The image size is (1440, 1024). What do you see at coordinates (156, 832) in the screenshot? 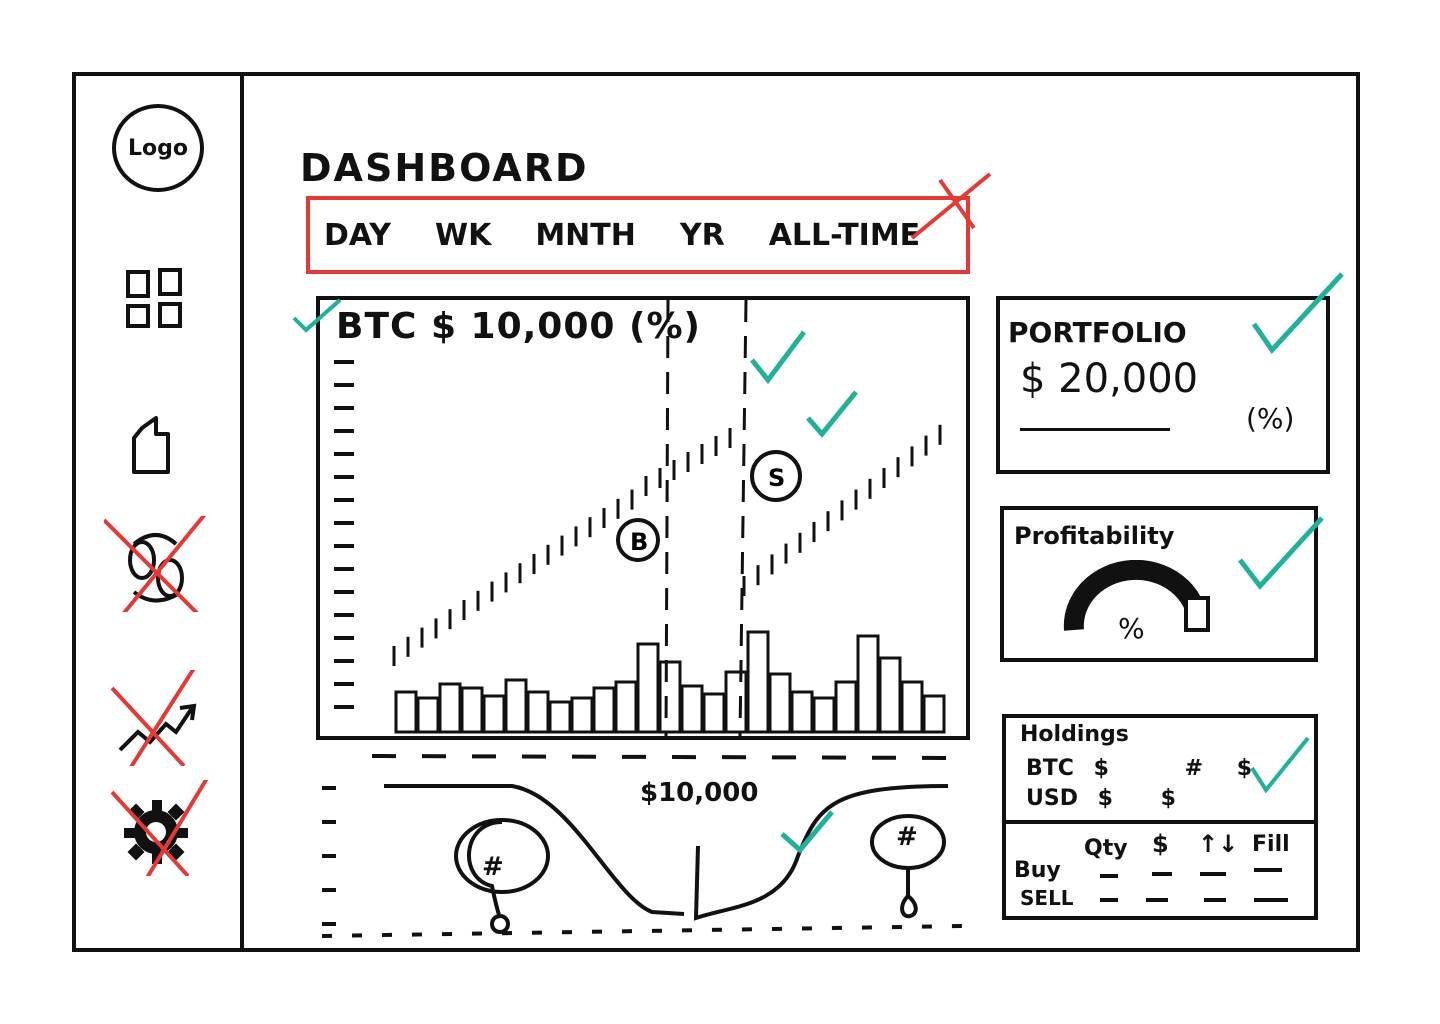
I see `gear-icon` at bounding box center [156, 832].